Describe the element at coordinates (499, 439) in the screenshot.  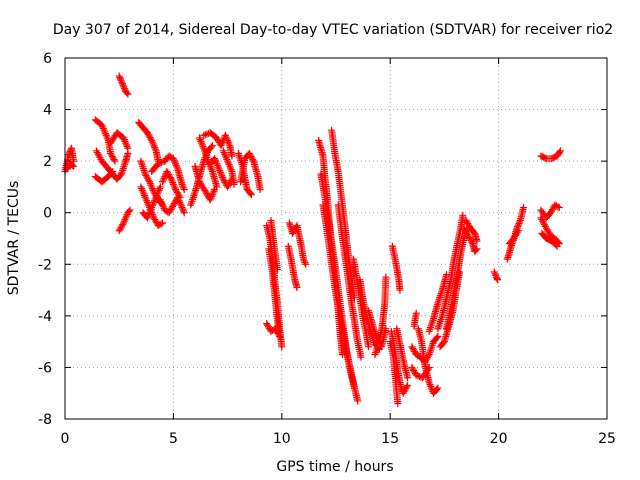
I see `x-tick-label: 20` at that location.